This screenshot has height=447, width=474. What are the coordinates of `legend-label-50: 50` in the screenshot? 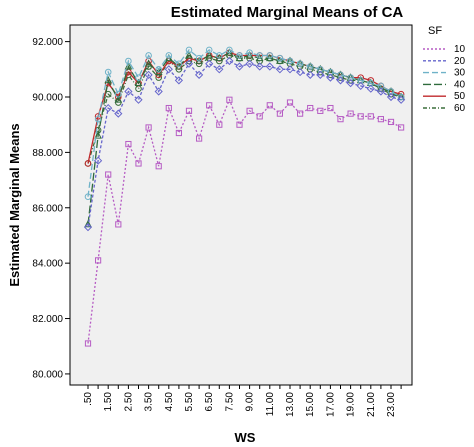 It's located at (460, 96).